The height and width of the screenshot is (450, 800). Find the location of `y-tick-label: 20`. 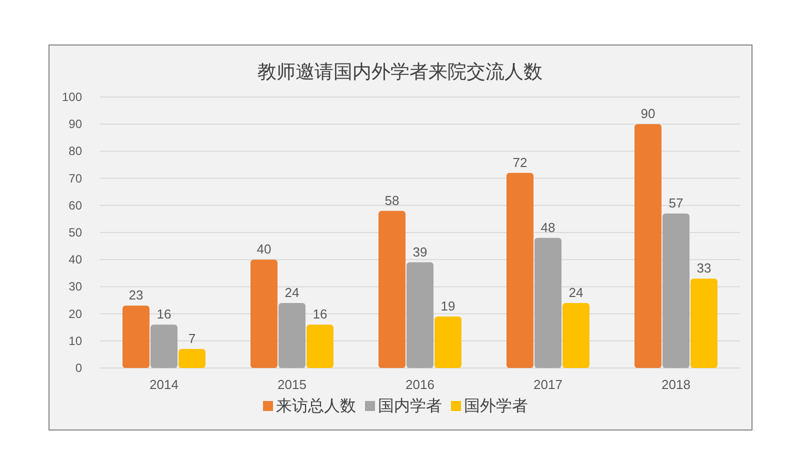

y-tick-label: 20 is located at coordinates (75, 313).